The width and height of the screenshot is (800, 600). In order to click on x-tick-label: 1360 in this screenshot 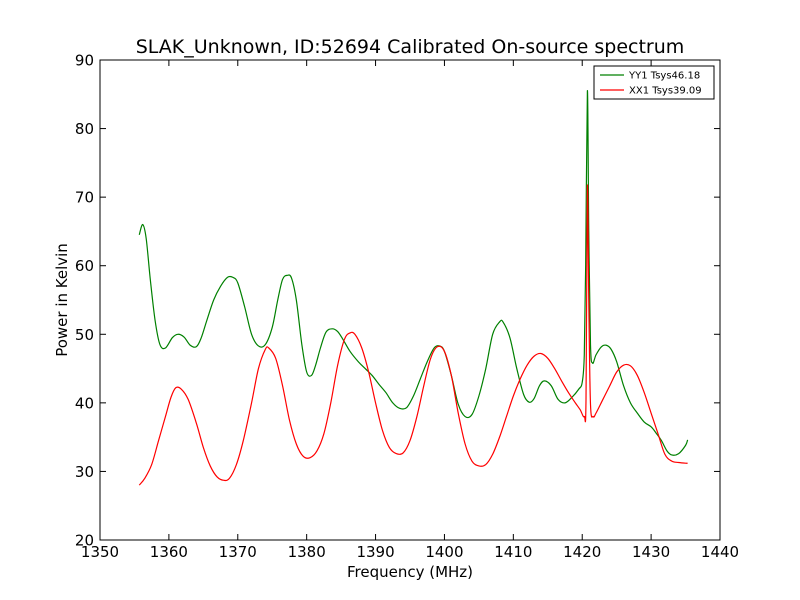, I will do `click(169, 552)`.